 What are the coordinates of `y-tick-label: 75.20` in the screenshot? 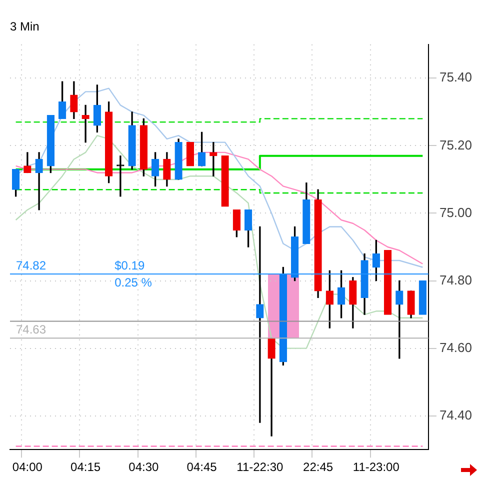 It's located at (455, 144).